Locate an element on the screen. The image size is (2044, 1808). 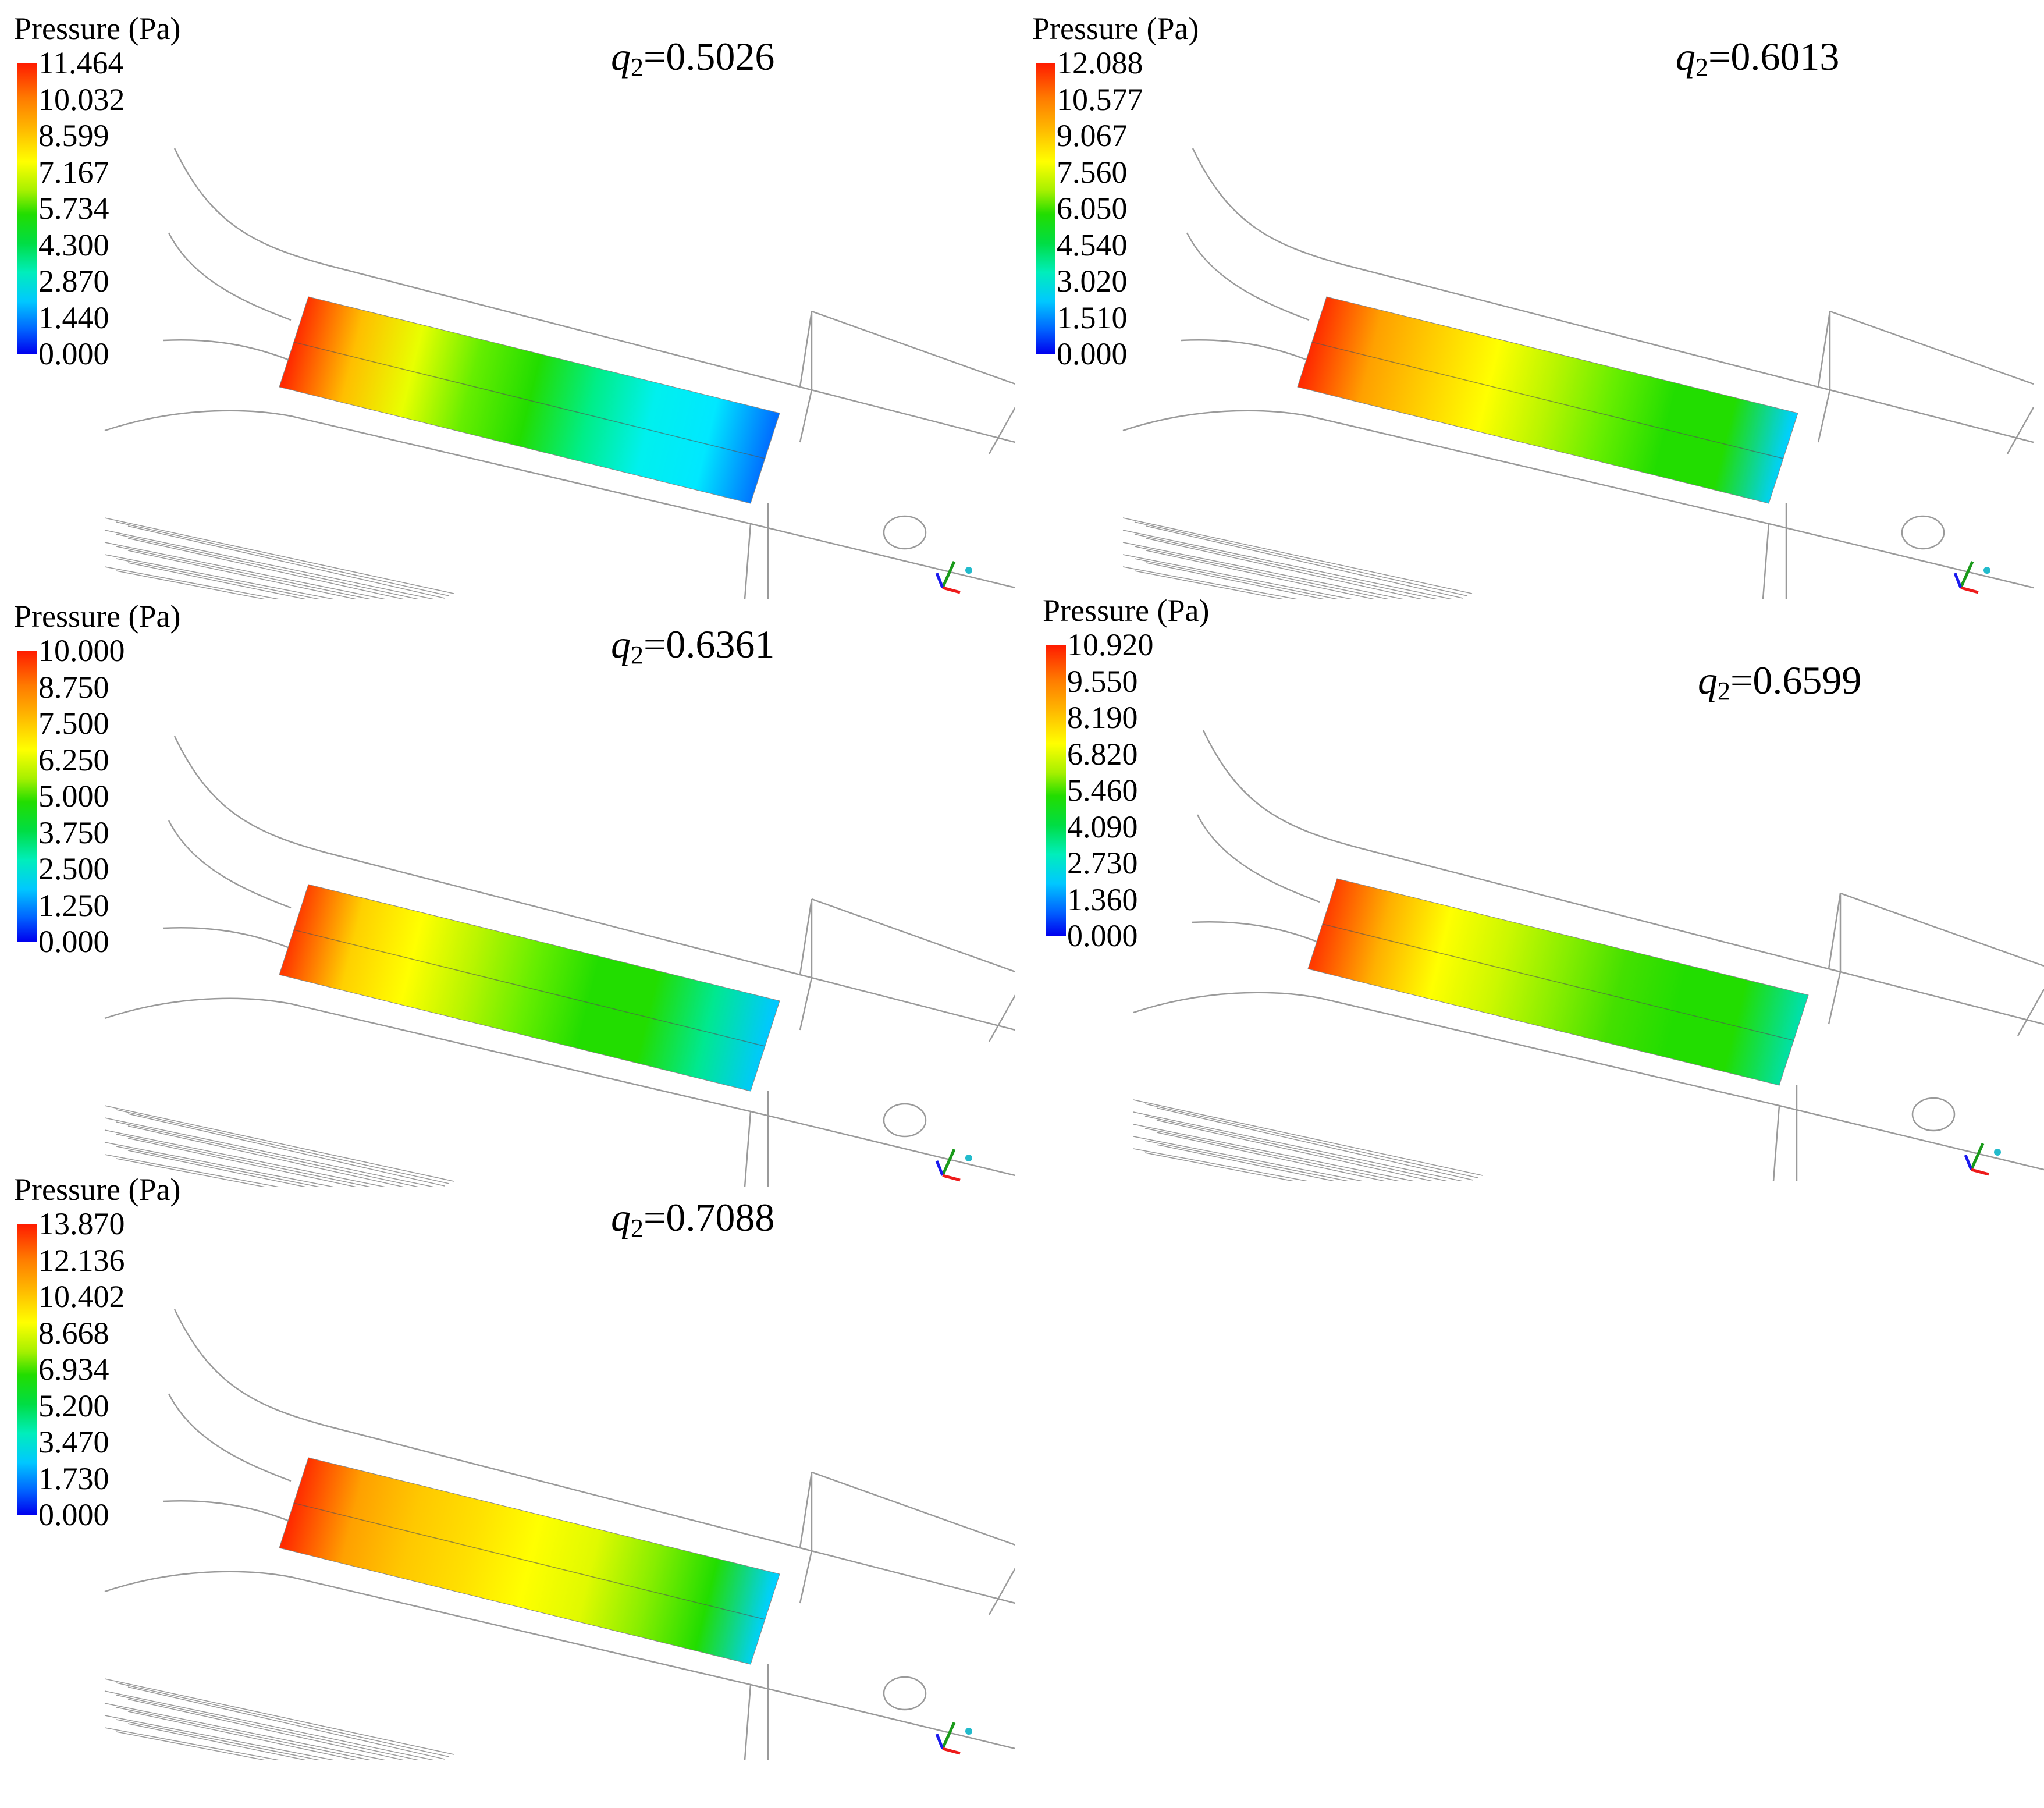
tick-label: 6.250 is located at coordinates (73, 759).